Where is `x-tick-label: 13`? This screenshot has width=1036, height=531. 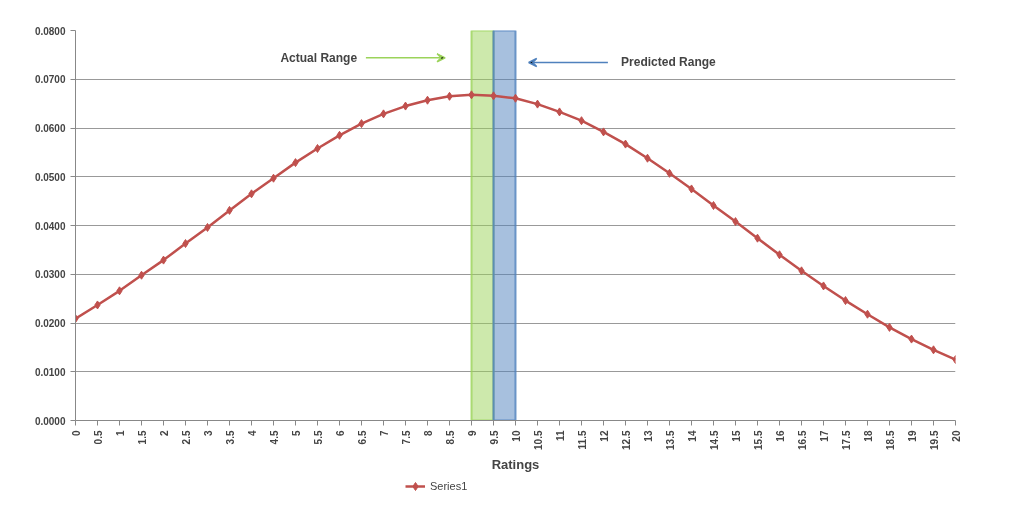 x-tick-label: 13 is located at coordinates (648, 436).